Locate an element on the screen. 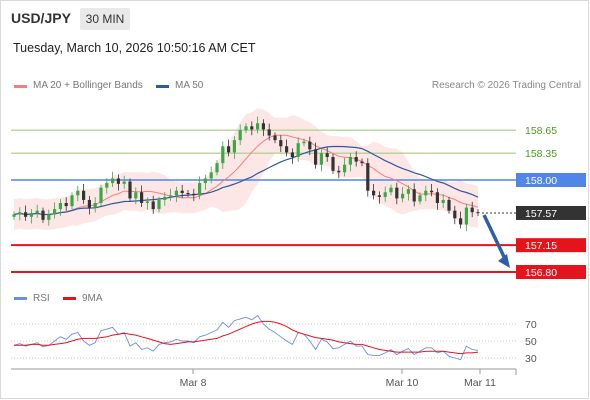  ma20-legend-swatch is located at coordinates (20, 86).